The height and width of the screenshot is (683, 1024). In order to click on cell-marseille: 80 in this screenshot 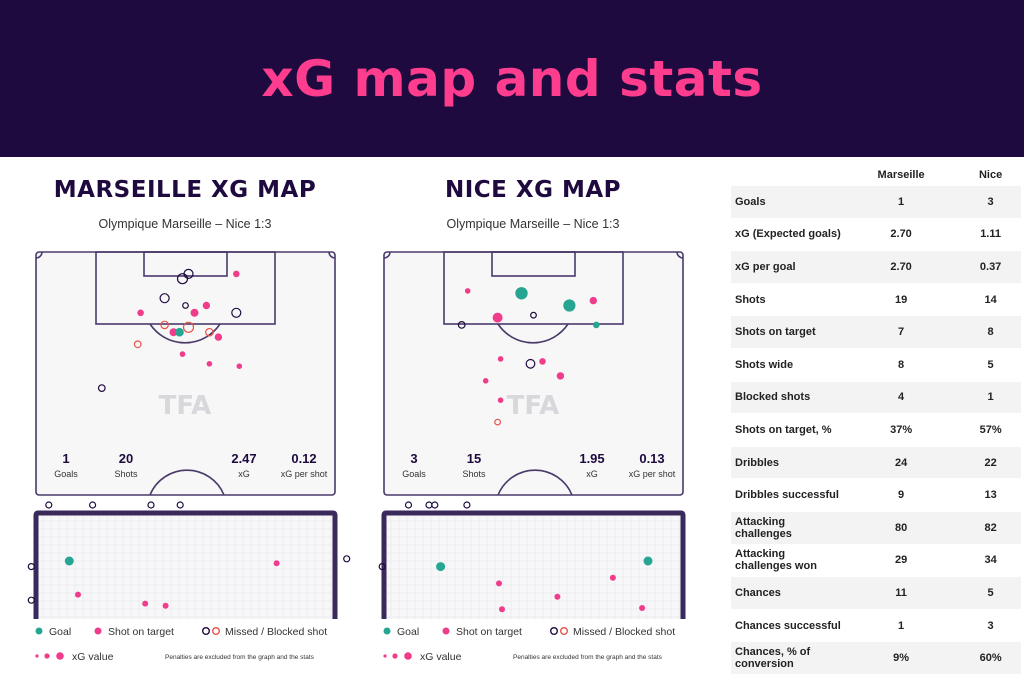, I will do `click(901, 527)`.